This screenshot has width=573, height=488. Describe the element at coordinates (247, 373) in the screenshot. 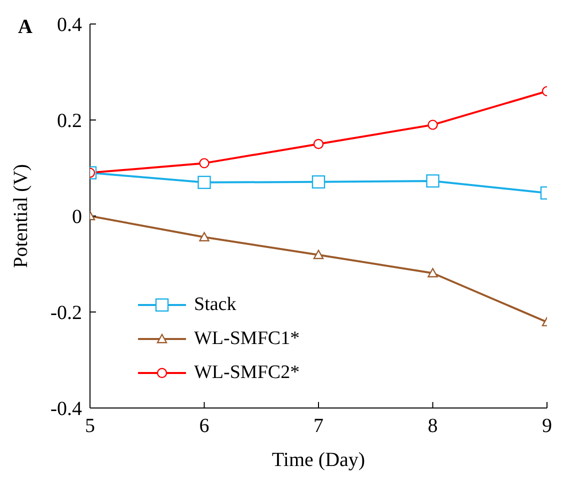

I see `legend-label: WL-SMFC2*` at that location.